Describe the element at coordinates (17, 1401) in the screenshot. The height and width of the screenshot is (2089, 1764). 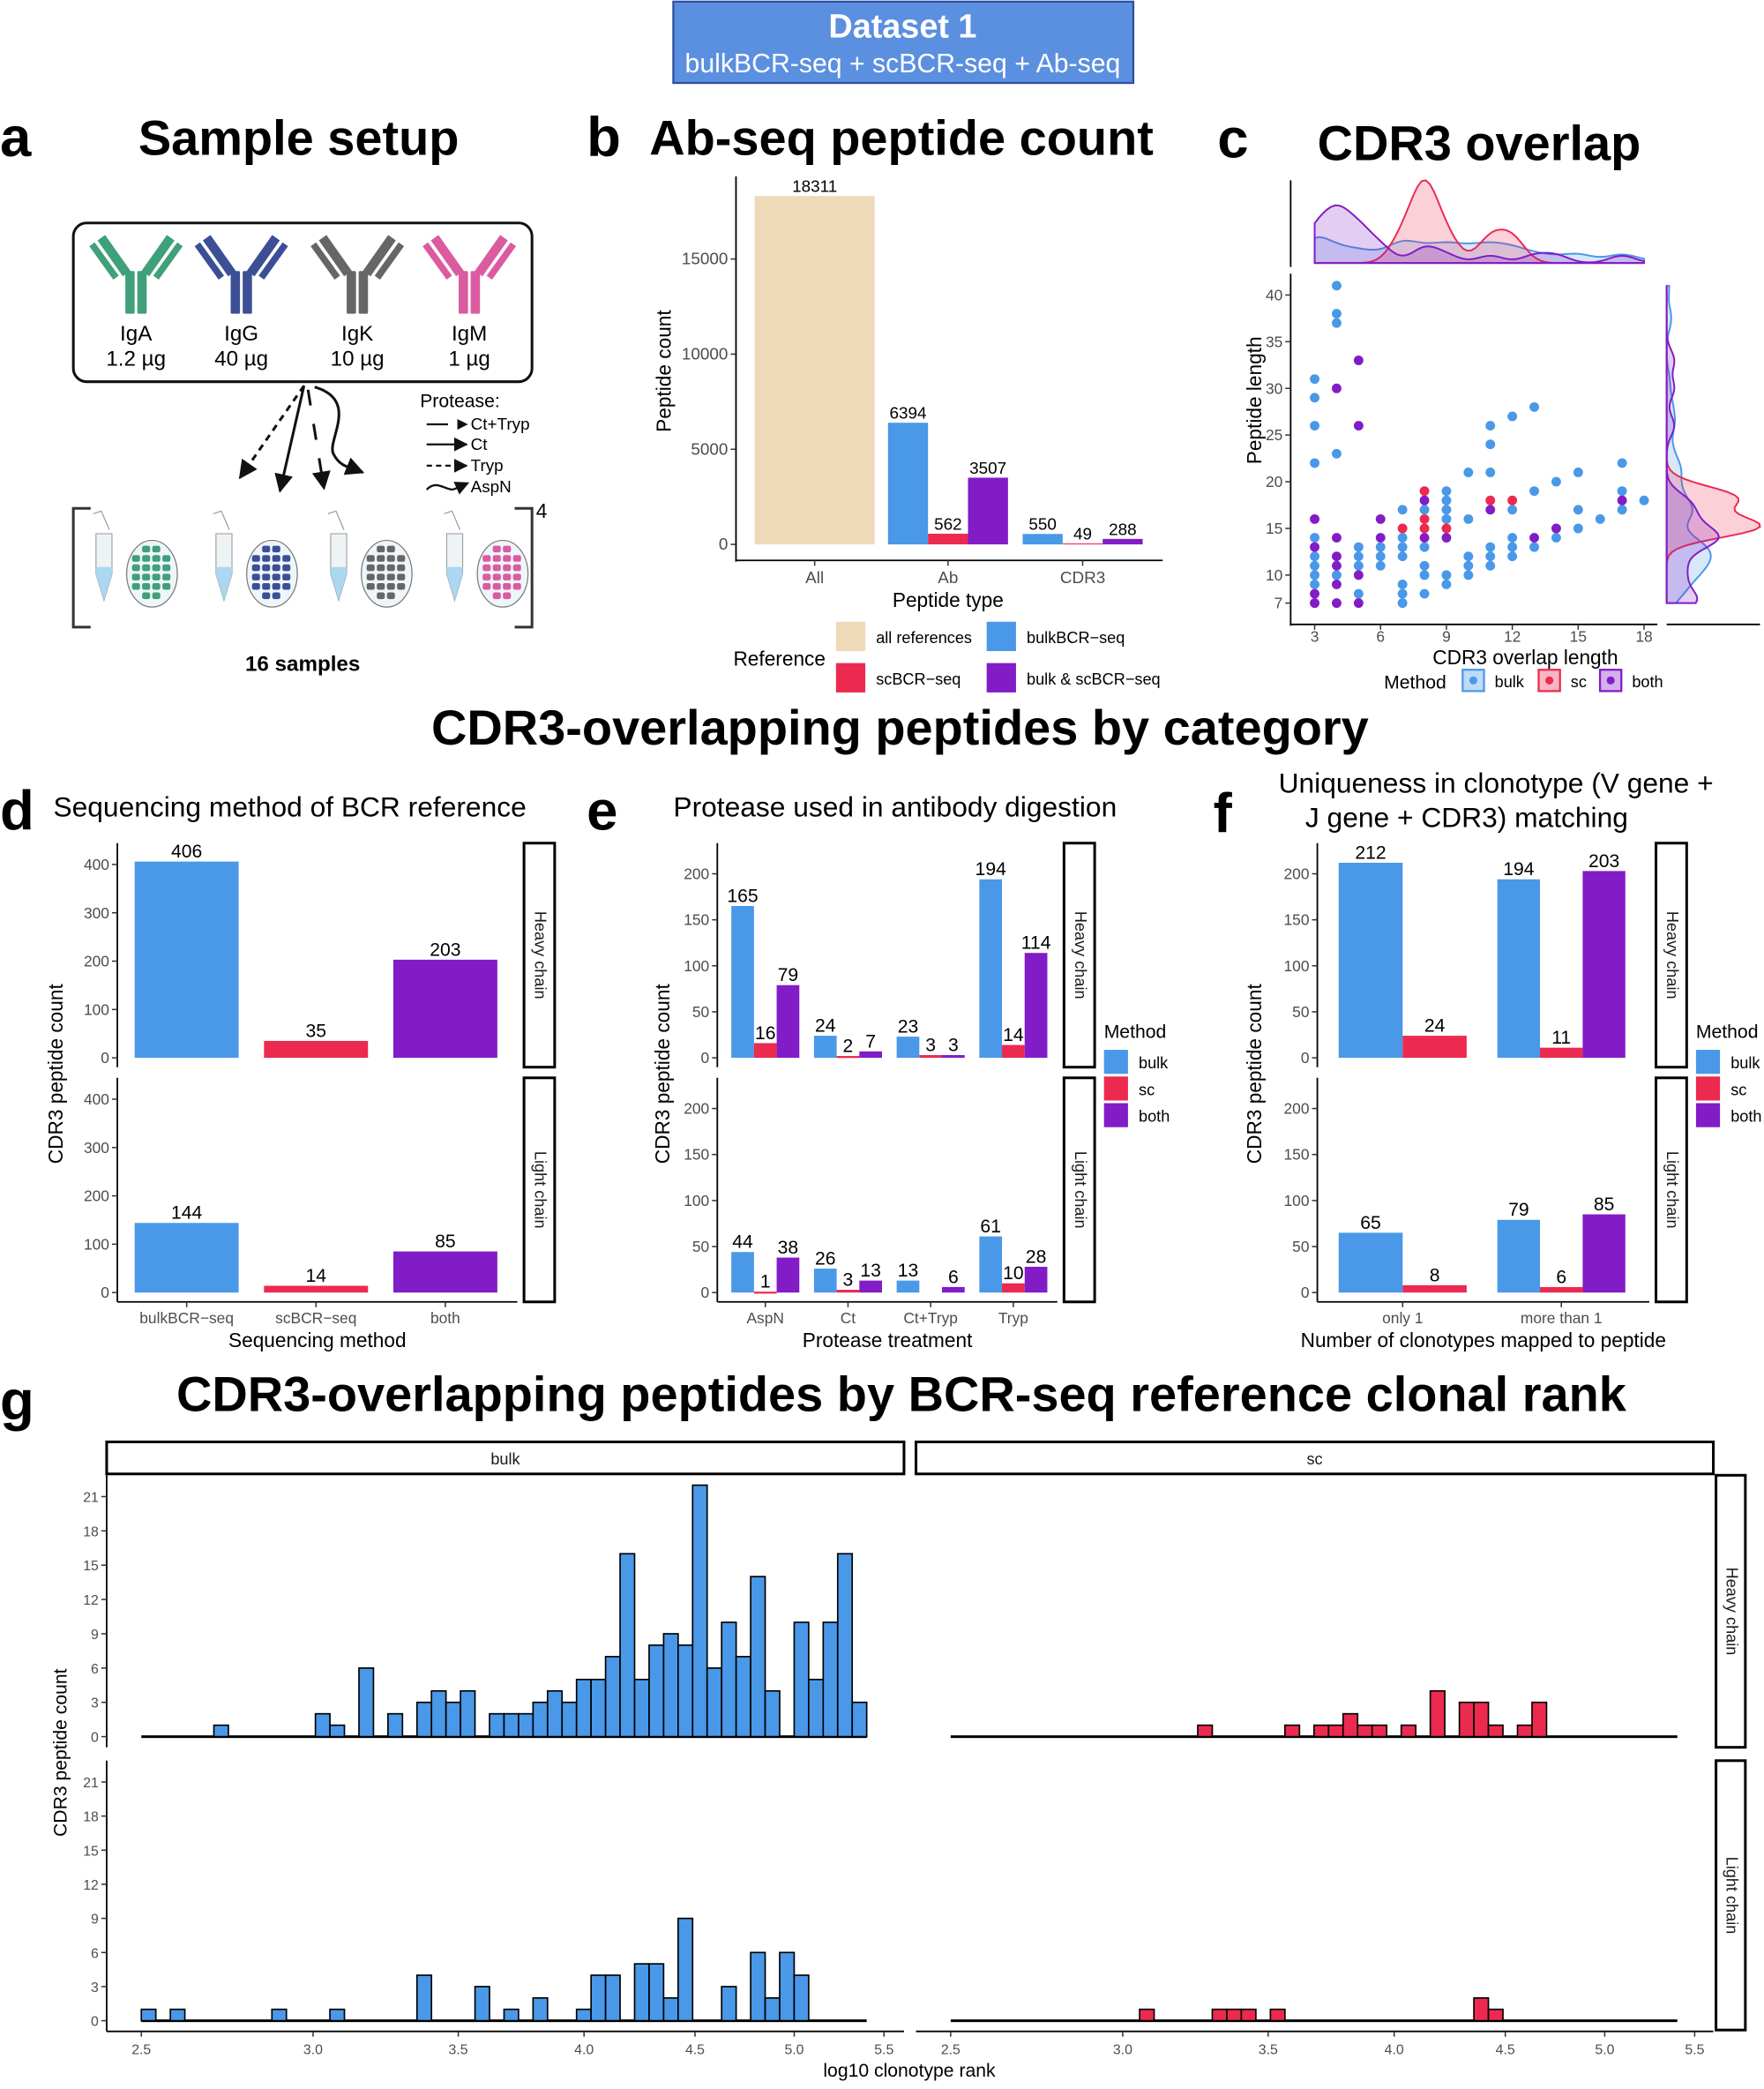
I see `panel-label-g: g` at that location.